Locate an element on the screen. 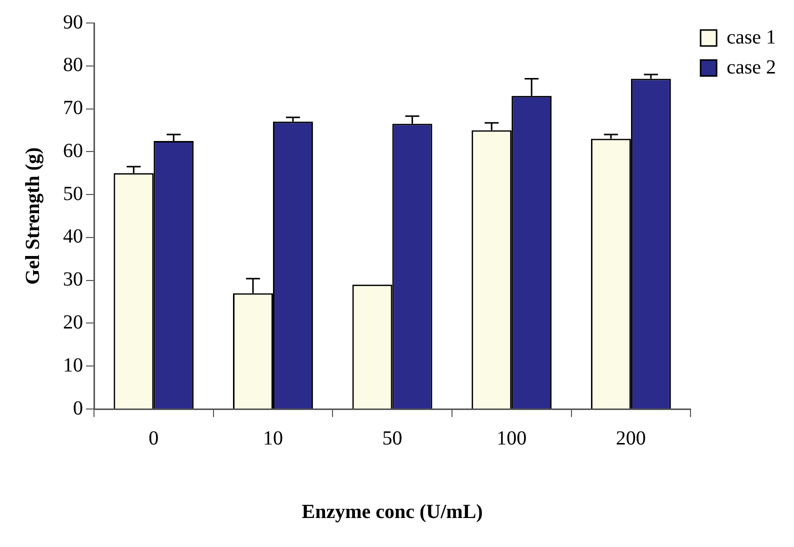 This screenshot has width=794, height=547. y-tick-label: 20 is located at coordinates (73, 322).